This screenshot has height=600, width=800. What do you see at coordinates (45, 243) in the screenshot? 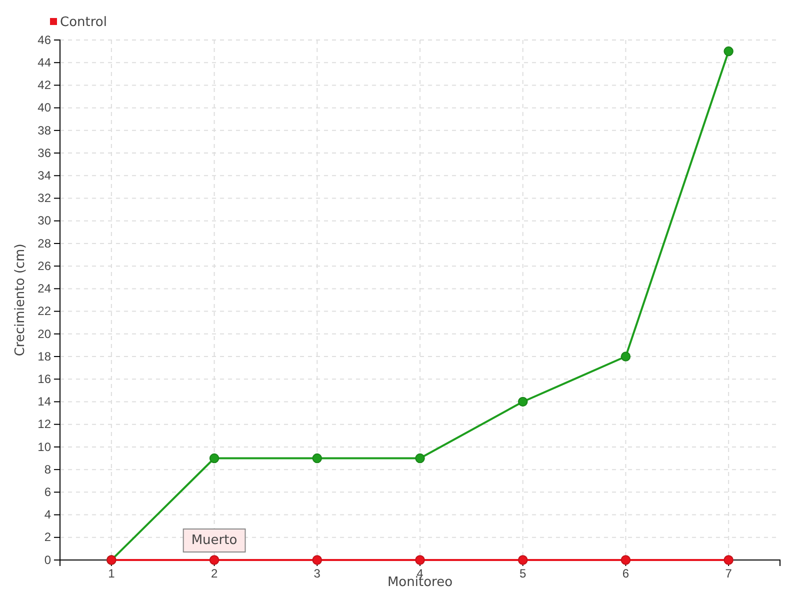
I see `y-tick-label: 28` at bounding box center [45, 243].